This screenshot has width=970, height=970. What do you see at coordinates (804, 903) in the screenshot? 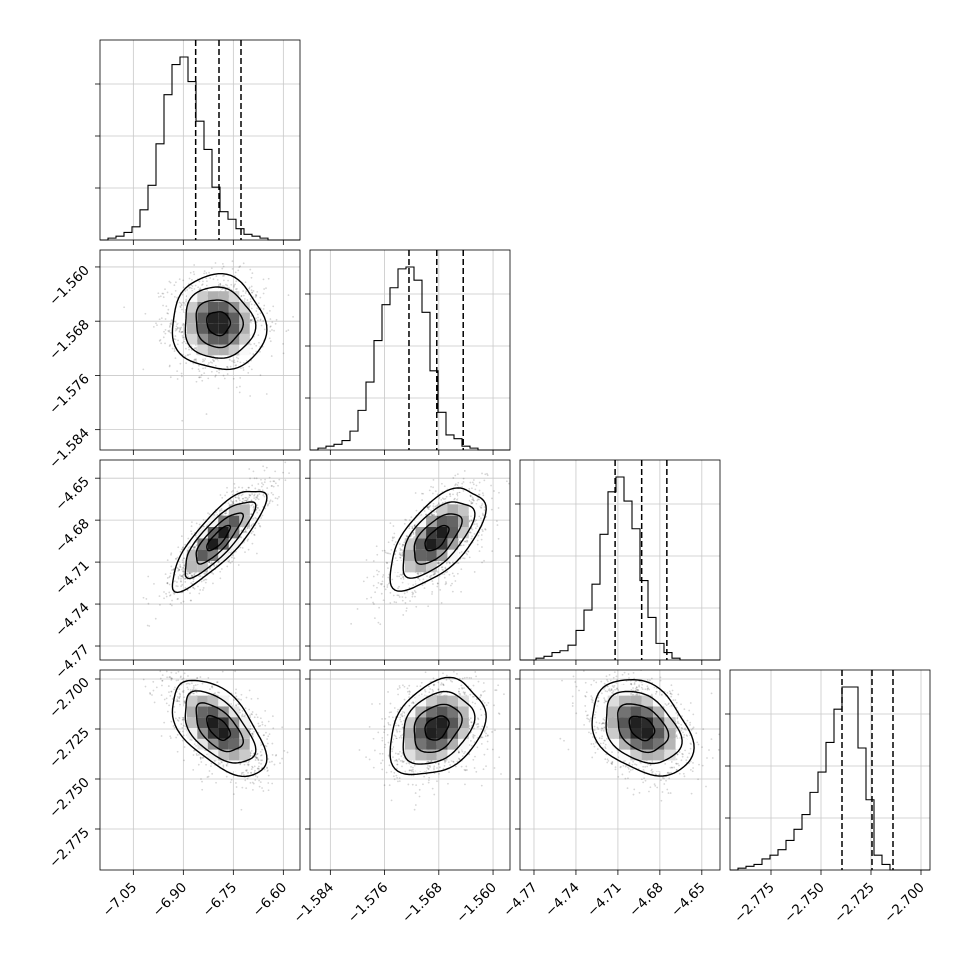
I see `x-tick-label-3-1: −2.750` at bounding box center [804, 903].